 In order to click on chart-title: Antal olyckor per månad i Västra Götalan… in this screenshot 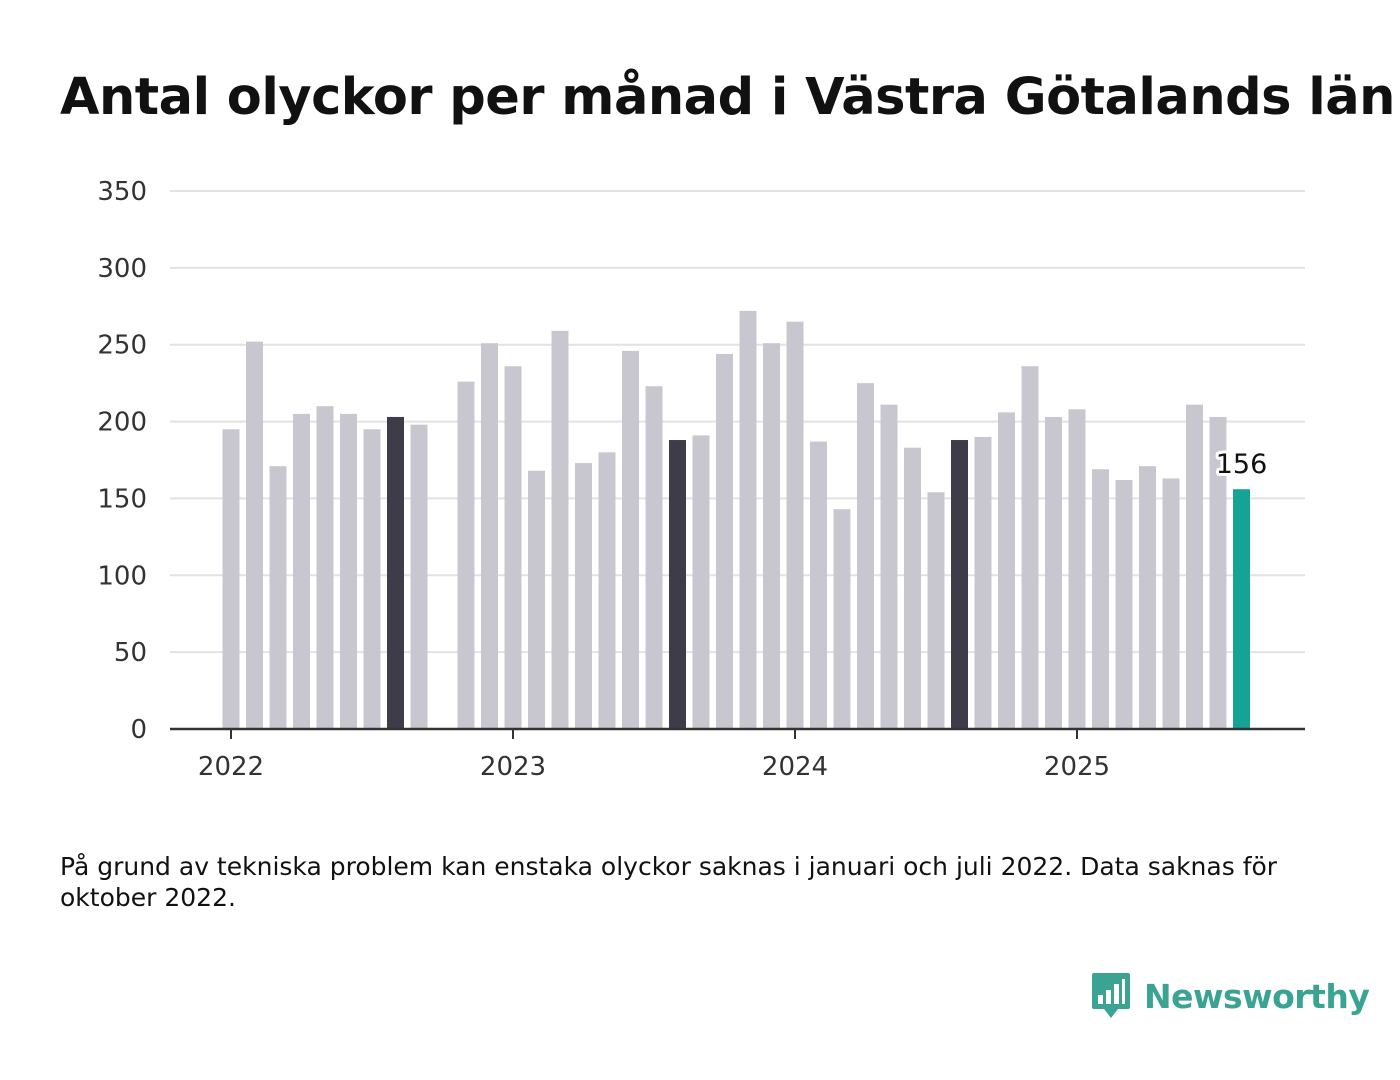, I will do `click(727, 97)`.